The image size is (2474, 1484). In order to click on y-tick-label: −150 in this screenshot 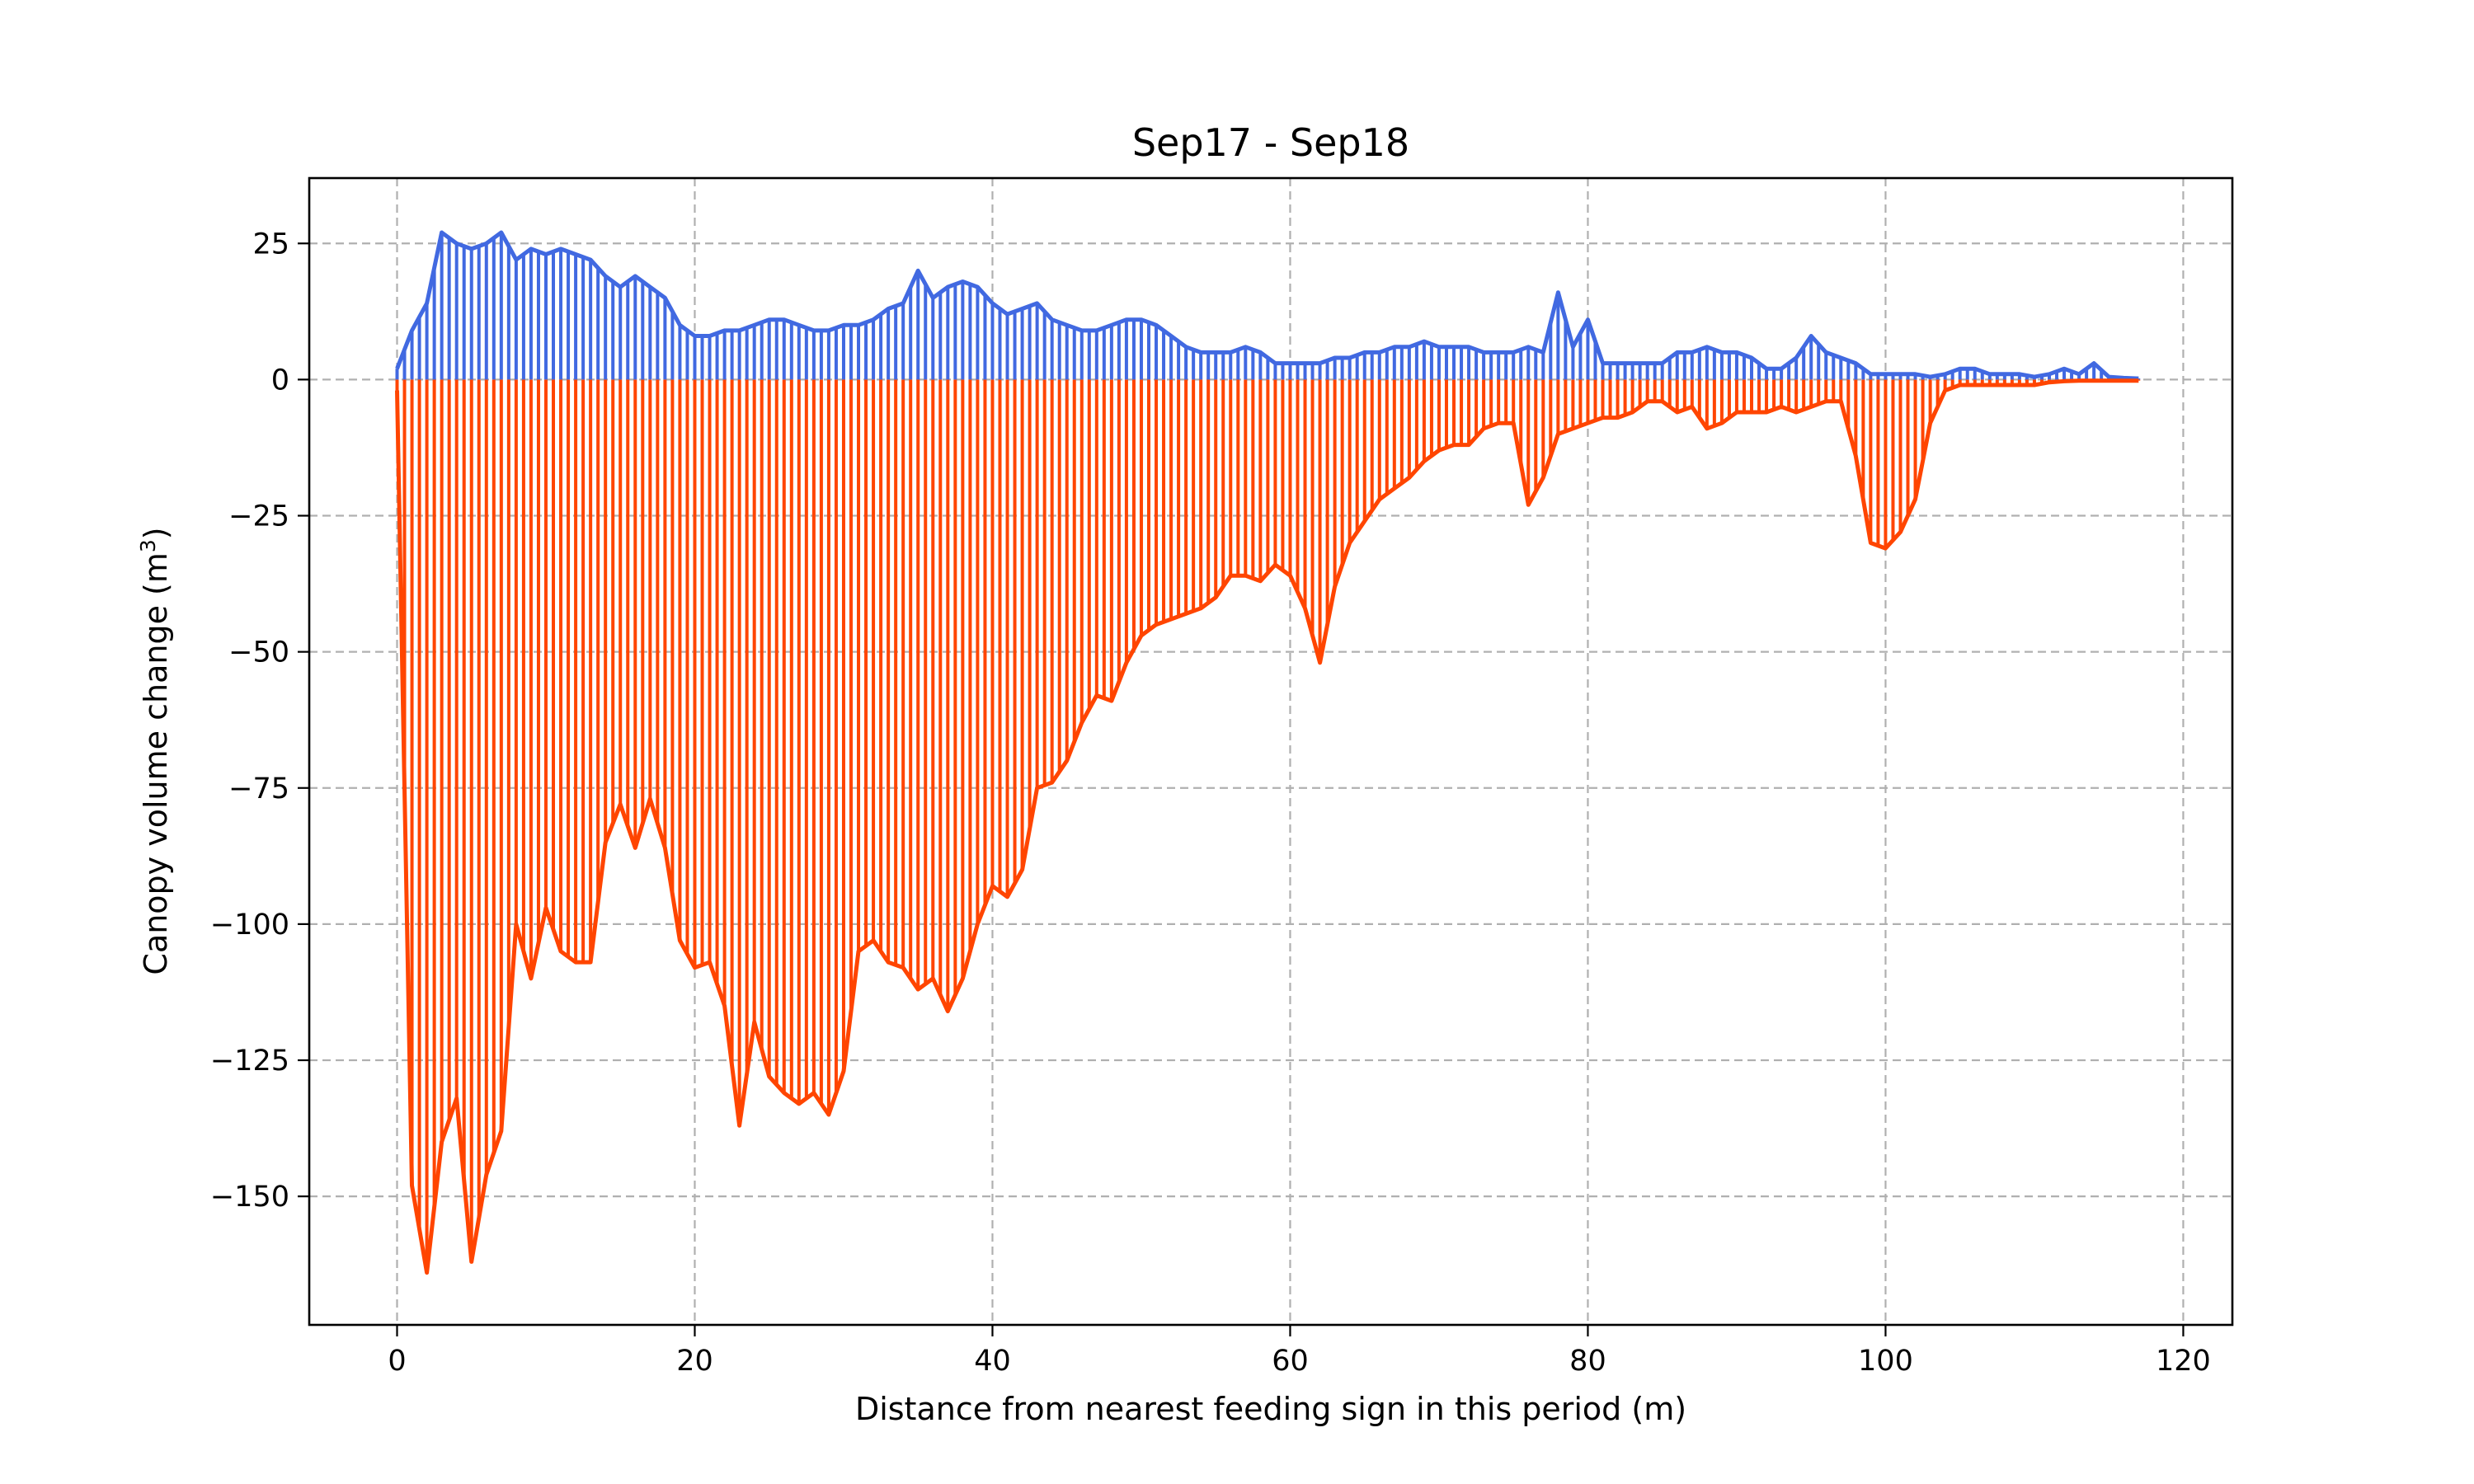, I will do `click(249, 1197)`.